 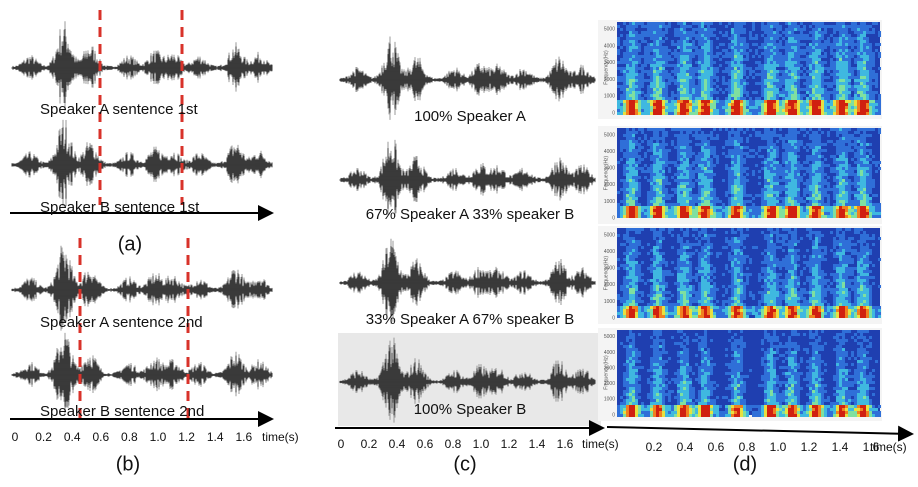 I want to click on spectrogram-y-tick: 0, so click(x=613, y=113).